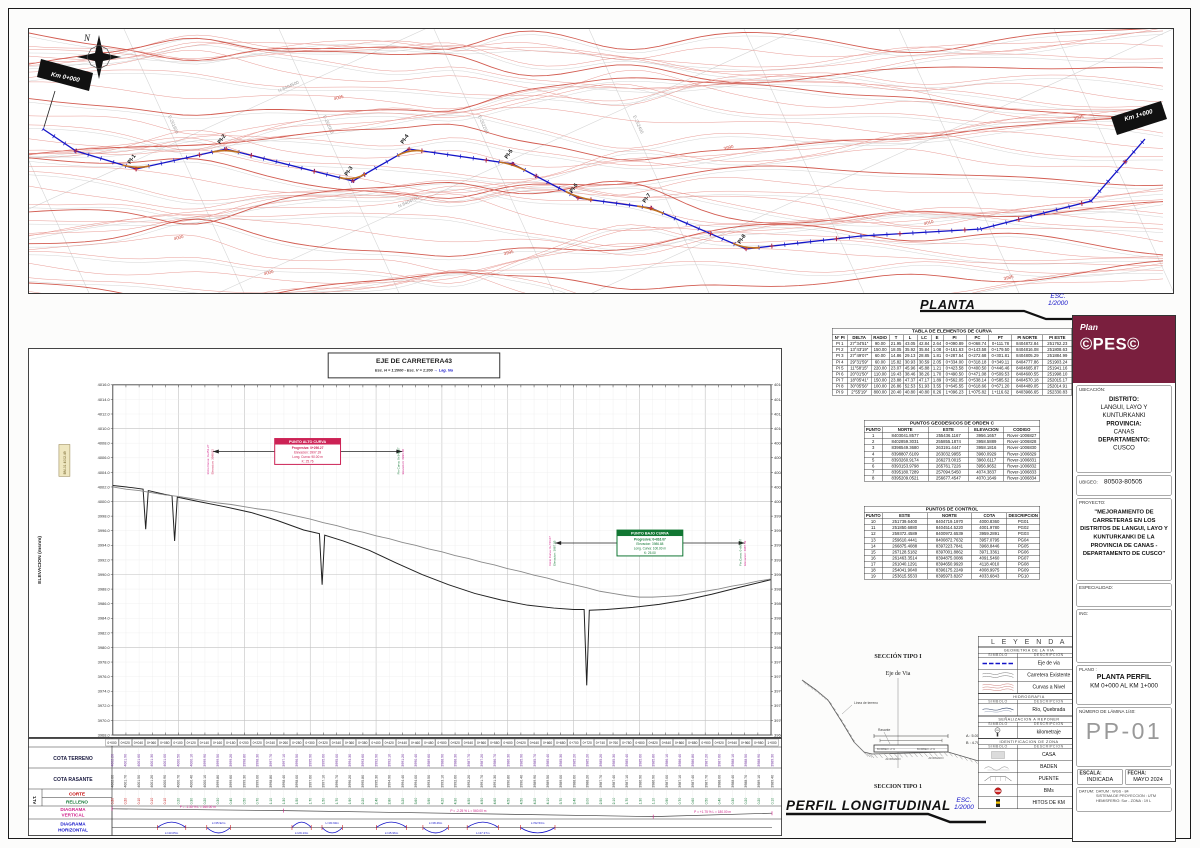 This screenshot has width=1200, height=848. Describe the element at coordinates (998, 778) in the screenshot. I see `puente-icon` at that location.